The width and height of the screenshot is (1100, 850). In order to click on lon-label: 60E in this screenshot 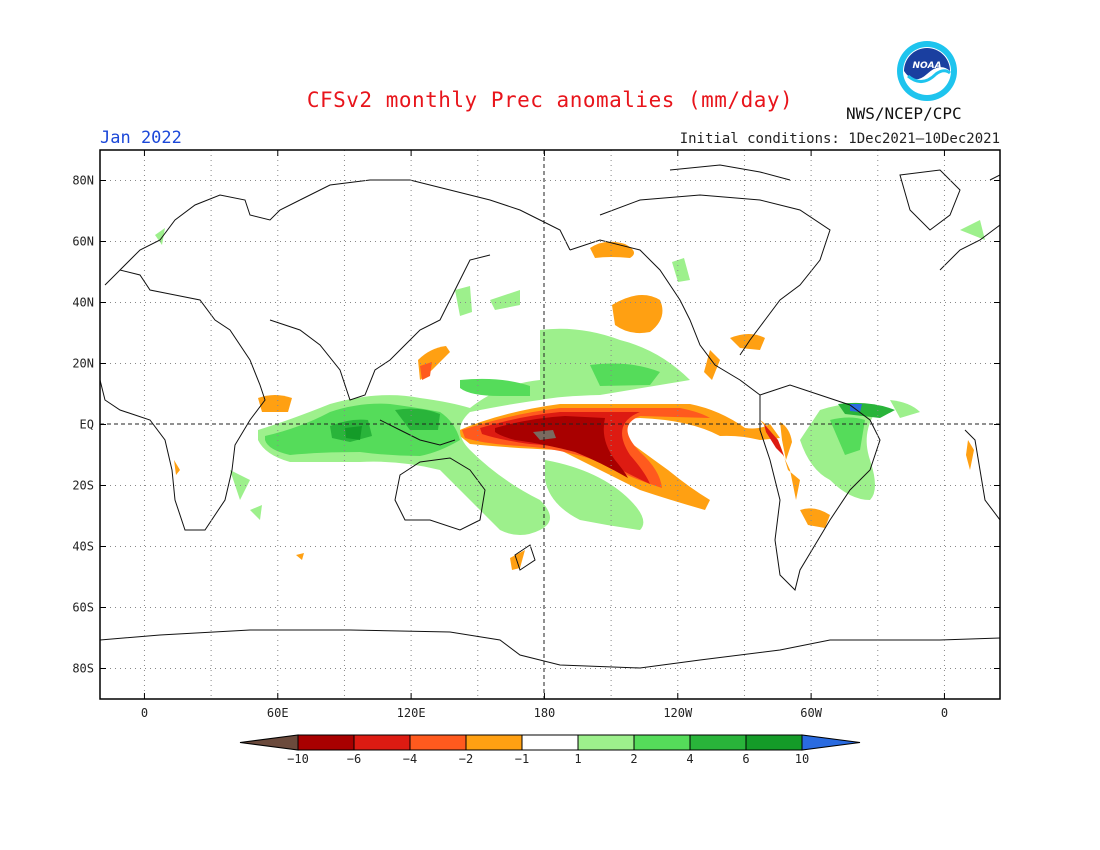, I will do `click(278, 713)`.